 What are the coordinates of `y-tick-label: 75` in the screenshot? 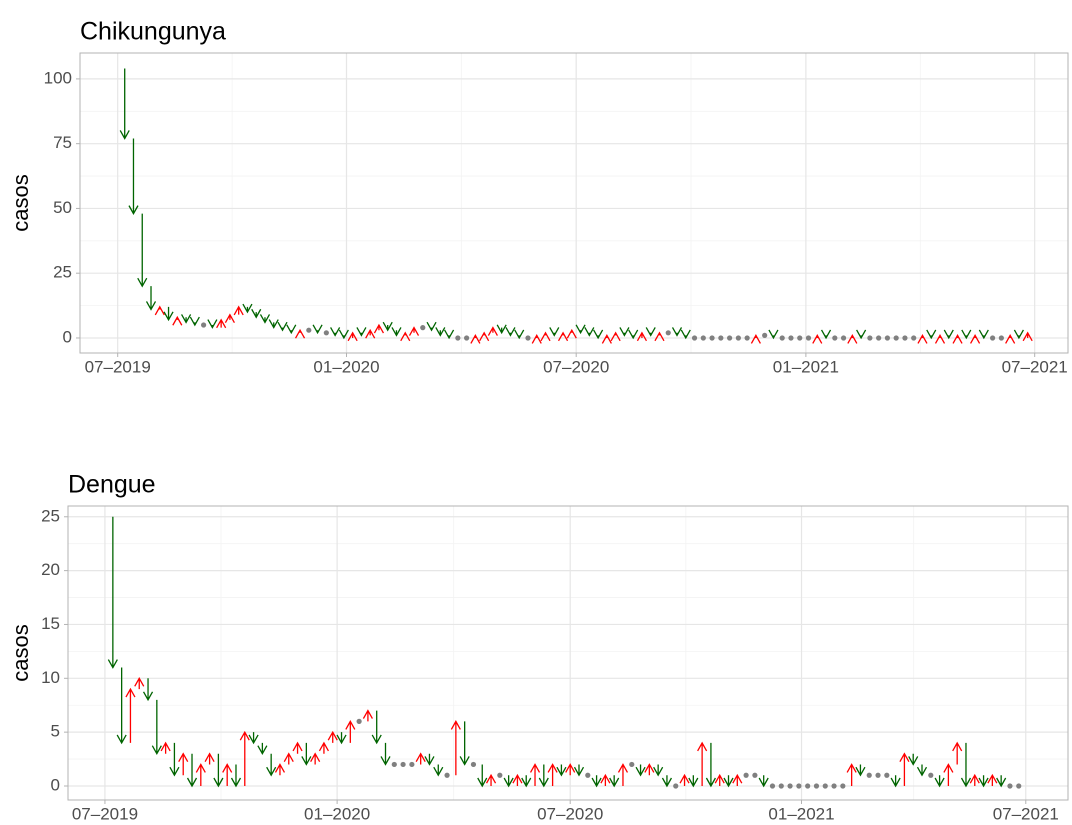 It's located at (62, 142).